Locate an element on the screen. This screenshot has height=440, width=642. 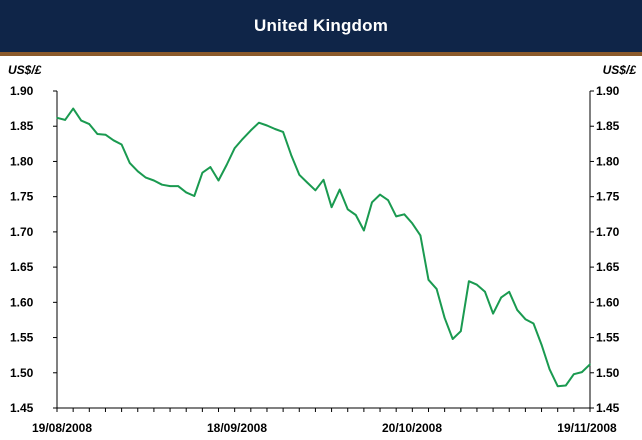
y-tick-label-left: 1.70 is located at coordinates (22, 232).